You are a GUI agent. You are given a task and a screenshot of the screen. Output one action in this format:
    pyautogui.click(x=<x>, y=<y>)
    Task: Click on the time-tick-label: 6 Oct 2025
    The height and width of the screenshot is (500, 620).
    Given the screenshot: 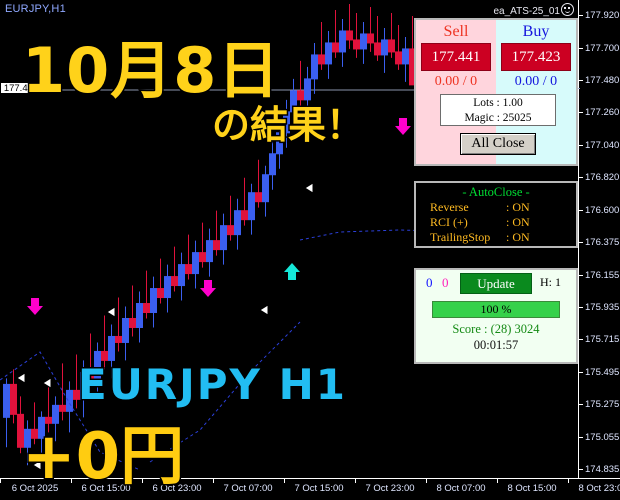 What is the action you would take?
    pyautogui.click(x=35, y=488)
    